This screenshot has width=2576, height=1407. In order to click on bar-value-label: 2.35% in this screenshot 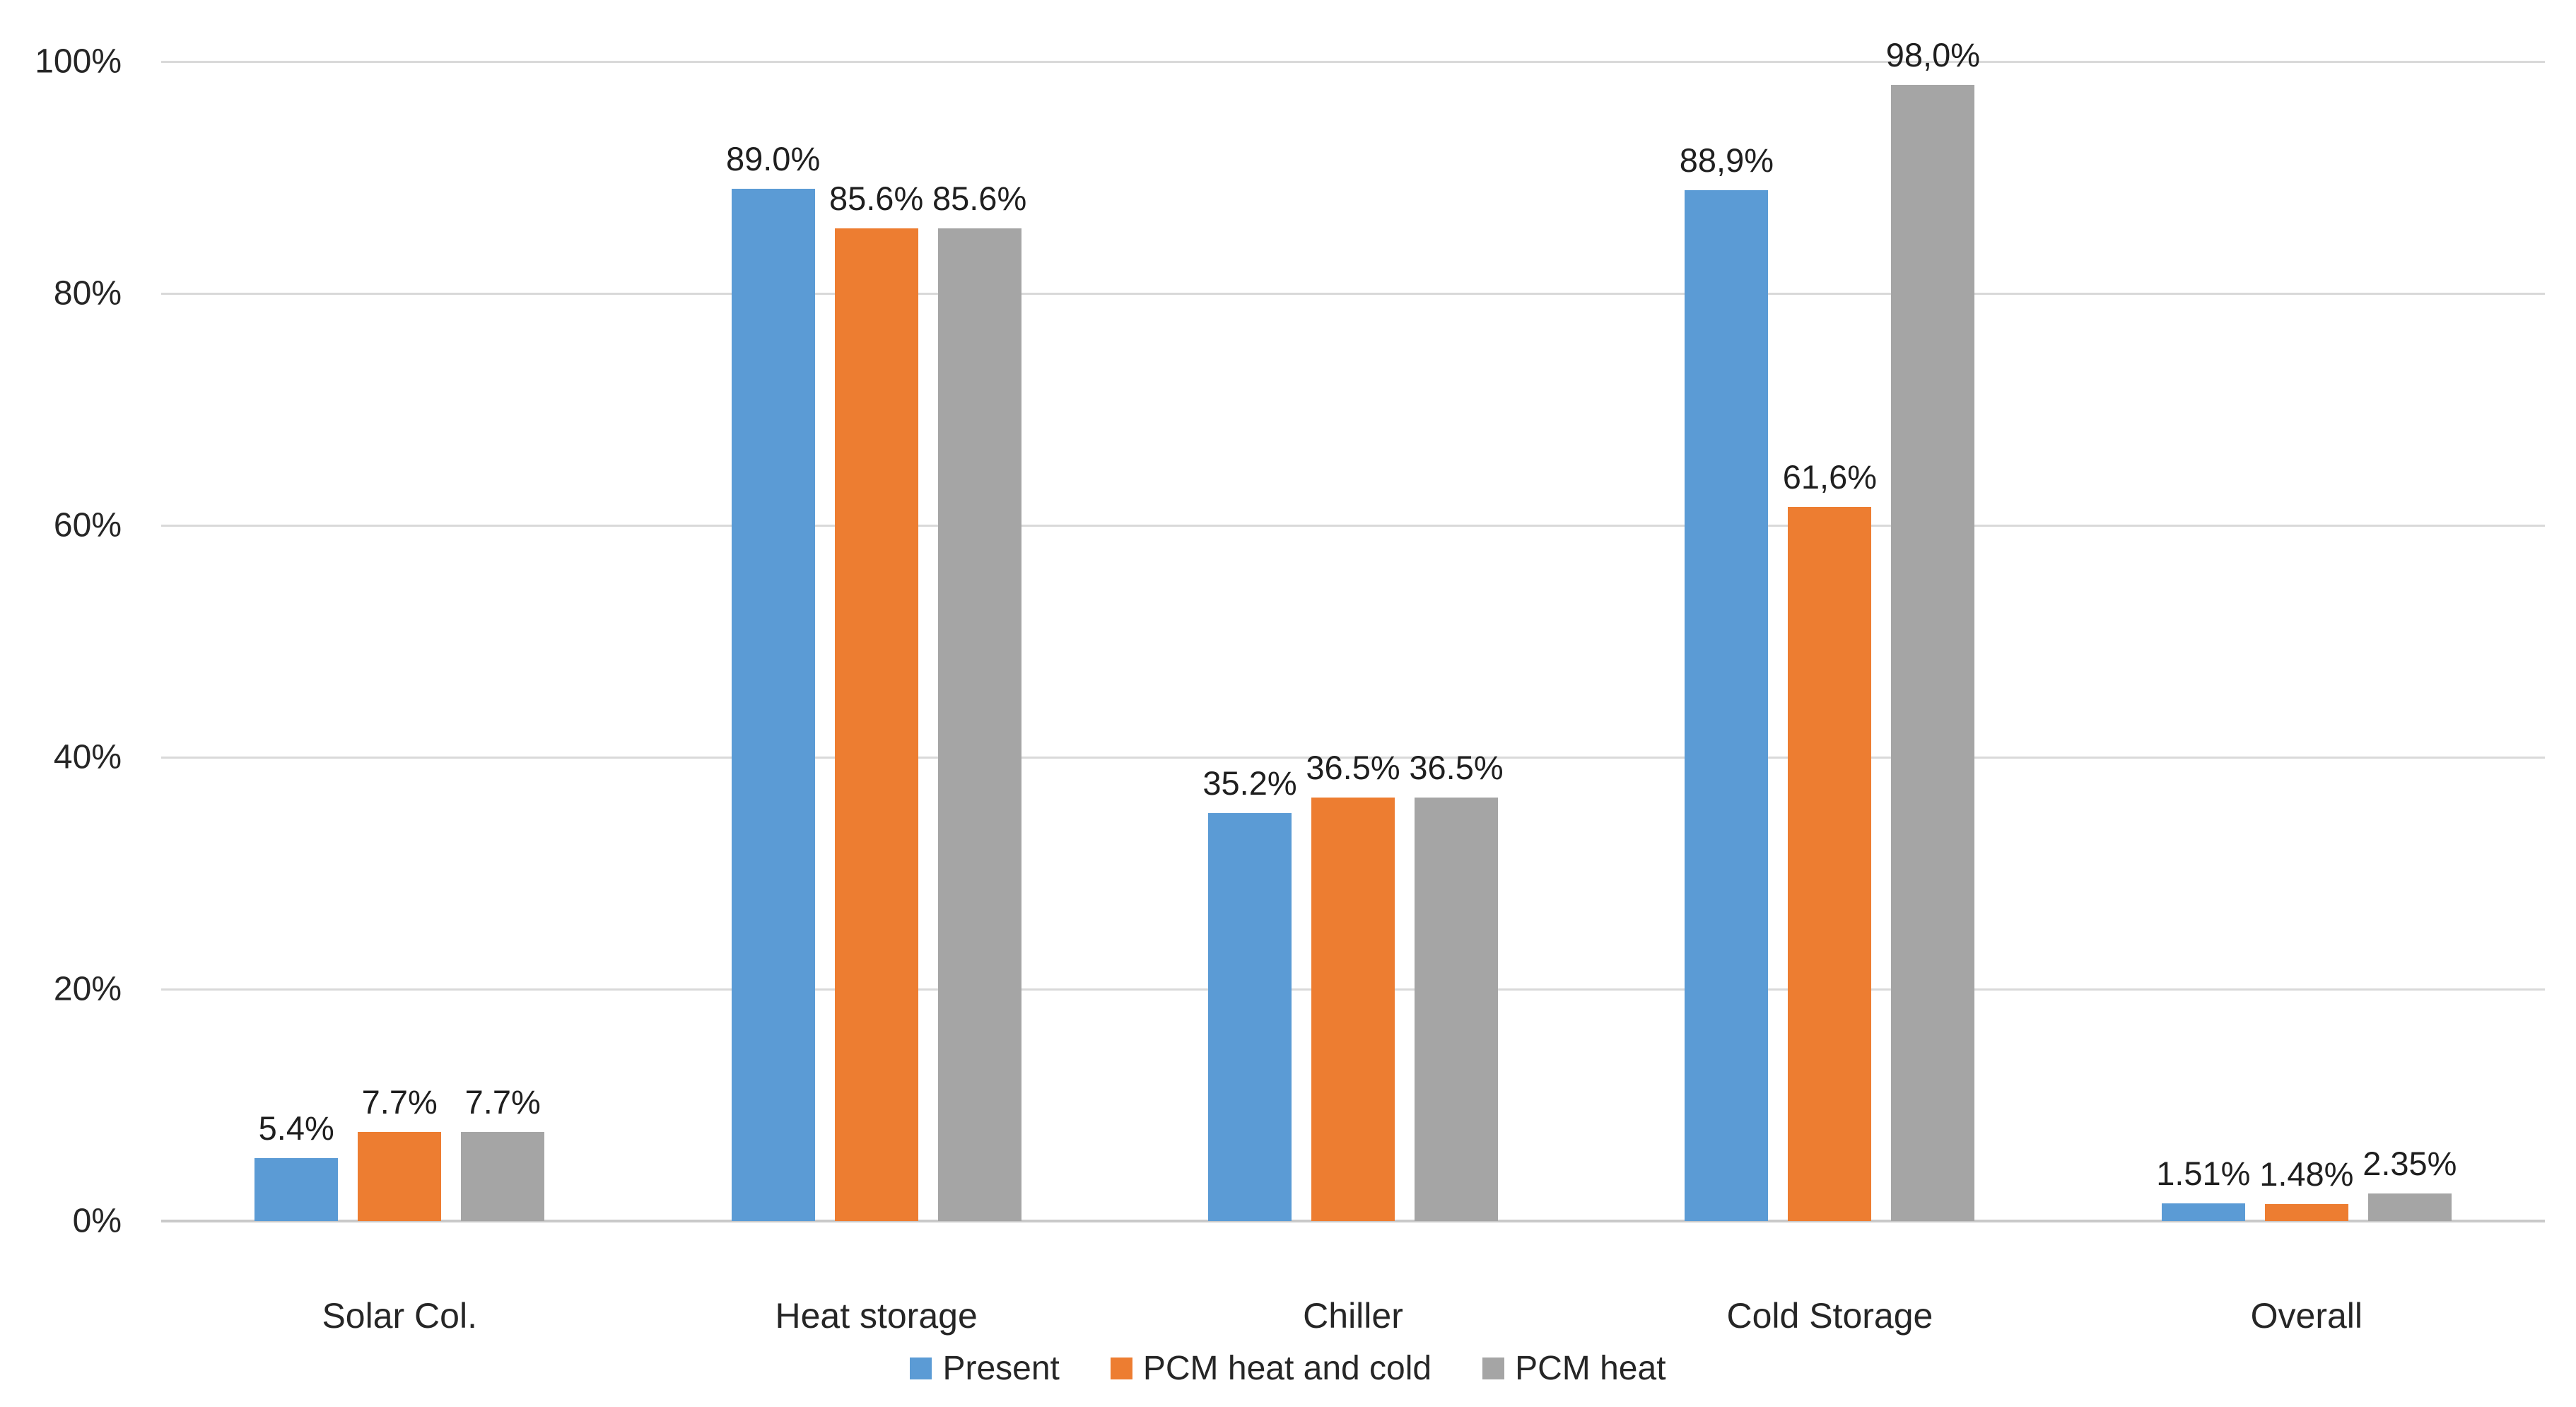, I will do `click(2410, 1164)`.